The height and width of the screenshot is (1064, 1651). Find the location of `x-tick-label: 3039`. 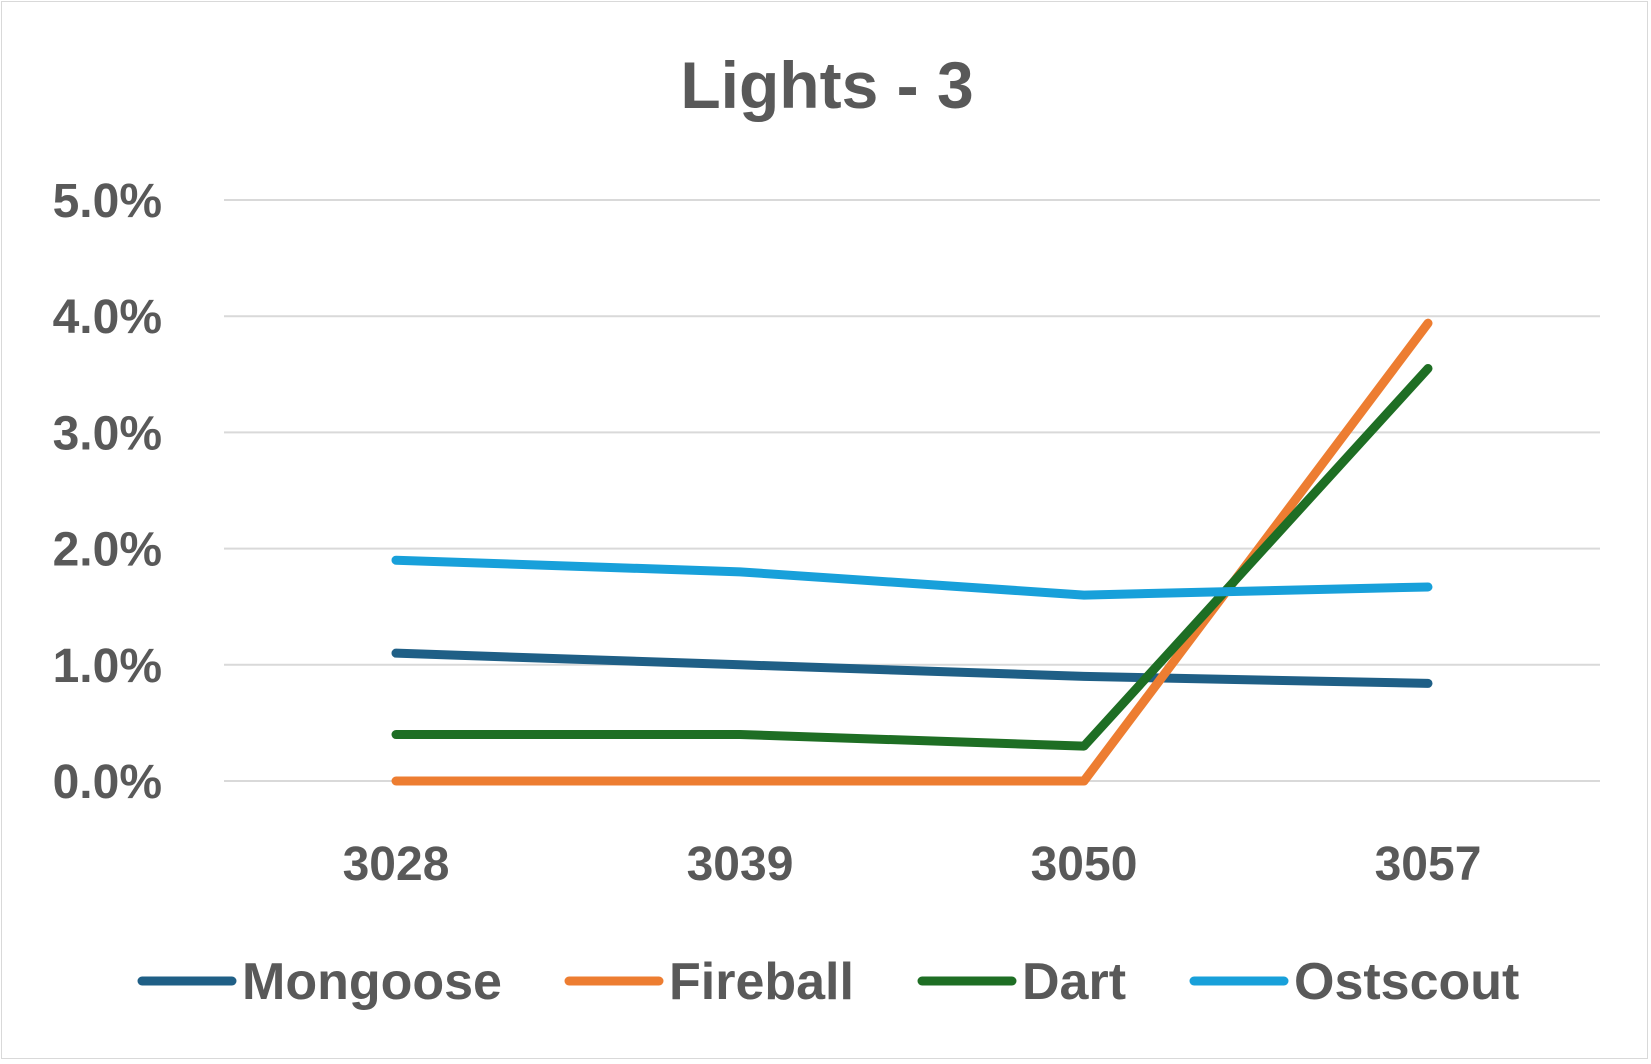

x-tick-label: 3039 is located at coordinates (740, 864).